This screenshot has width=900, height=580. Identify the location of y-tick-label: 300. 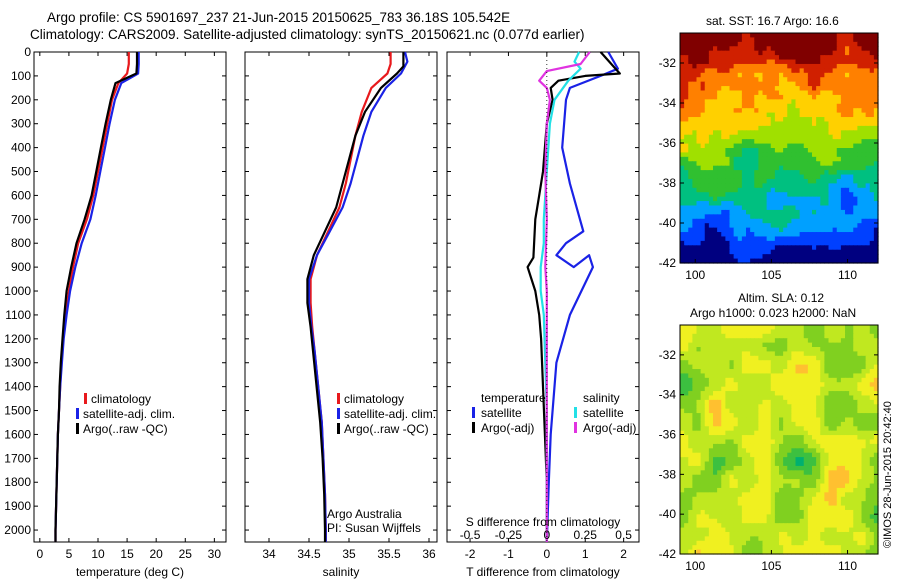
(21, 124).